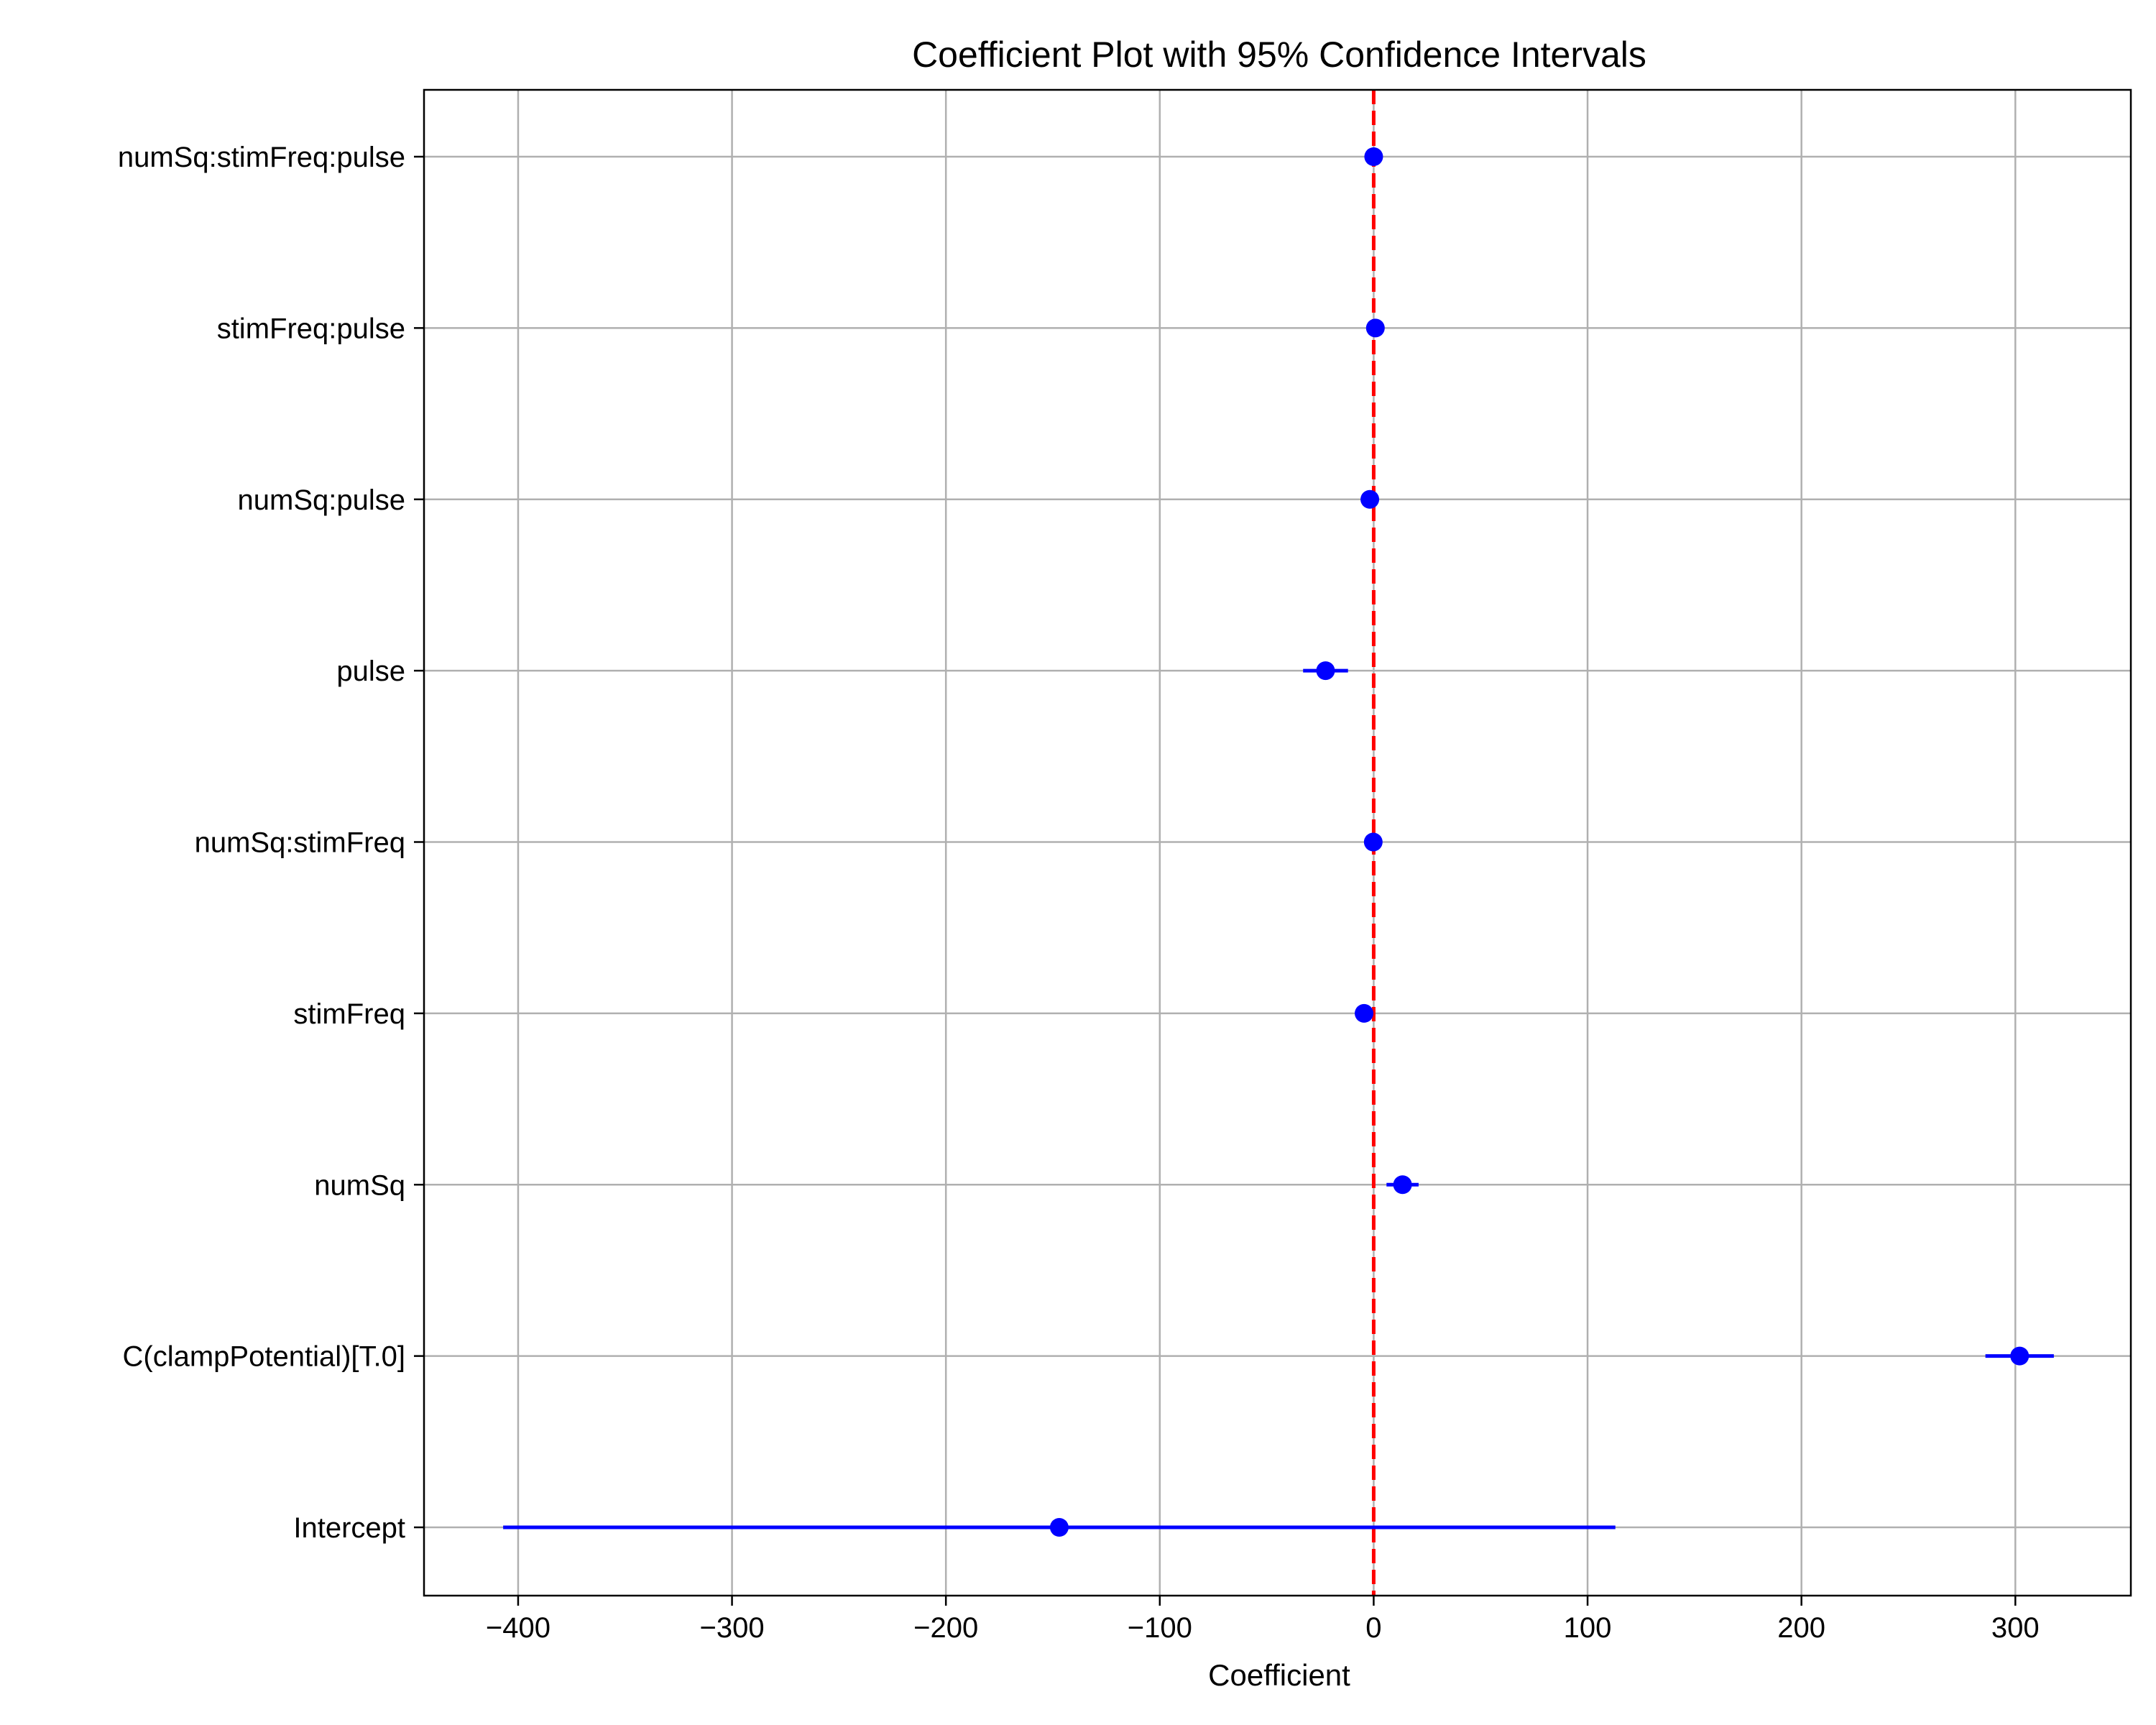 The width and height of the screenshot is (2156, 1725). What do you see at coordinates (311, 328) in the screenshot?
I see `y-tick-label: stimFreq:pulse` at bounding box center [311, 328].